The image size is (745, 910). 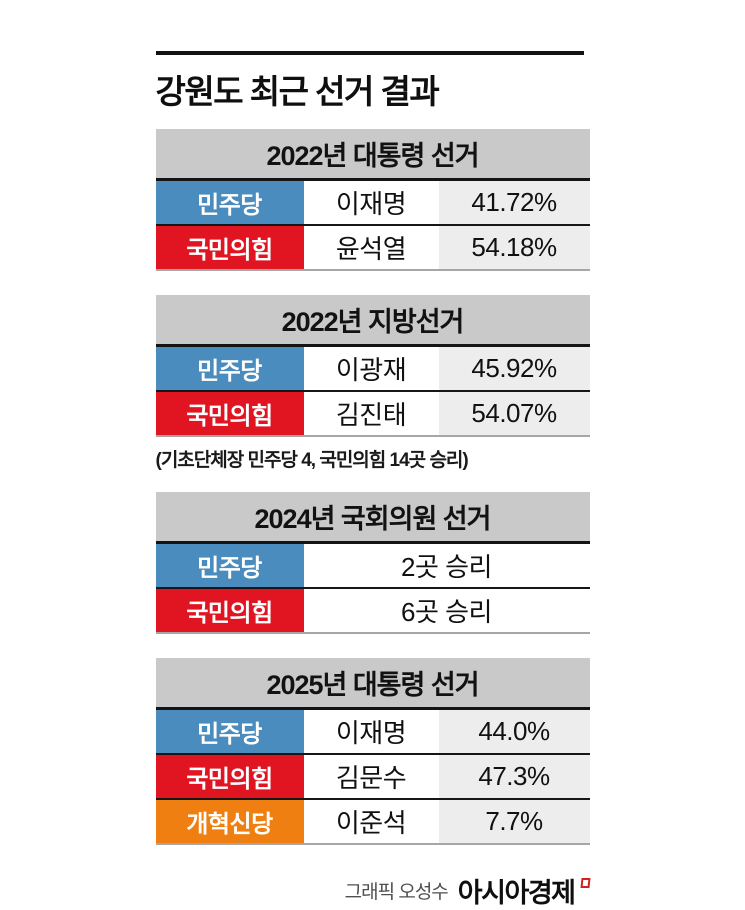 I want to click on table-header: 2024년 국회의원 선거, so click(x=372, y=518).